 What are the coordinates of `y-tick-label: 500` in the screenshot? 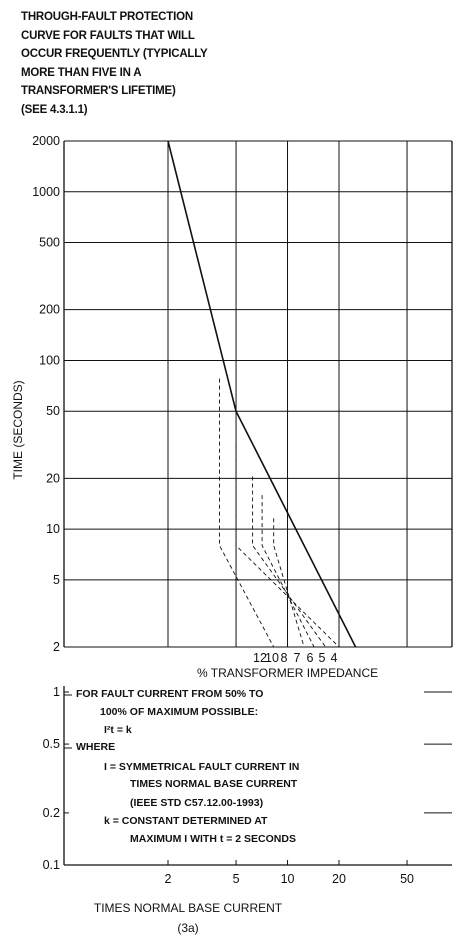 It's located at (49, 243).